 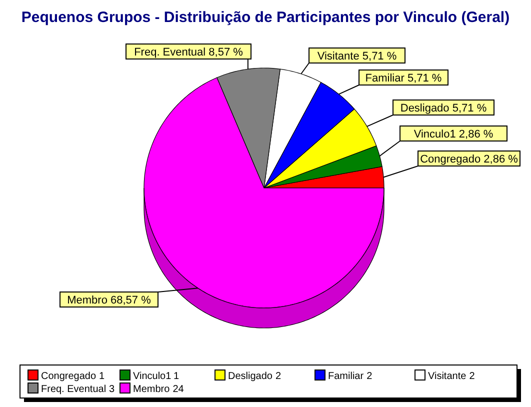 What do you see at coordinates (357, 56) in the screenshot?
I see `category-label: Visitante 5,71 %` at bounding box center [357, 56].